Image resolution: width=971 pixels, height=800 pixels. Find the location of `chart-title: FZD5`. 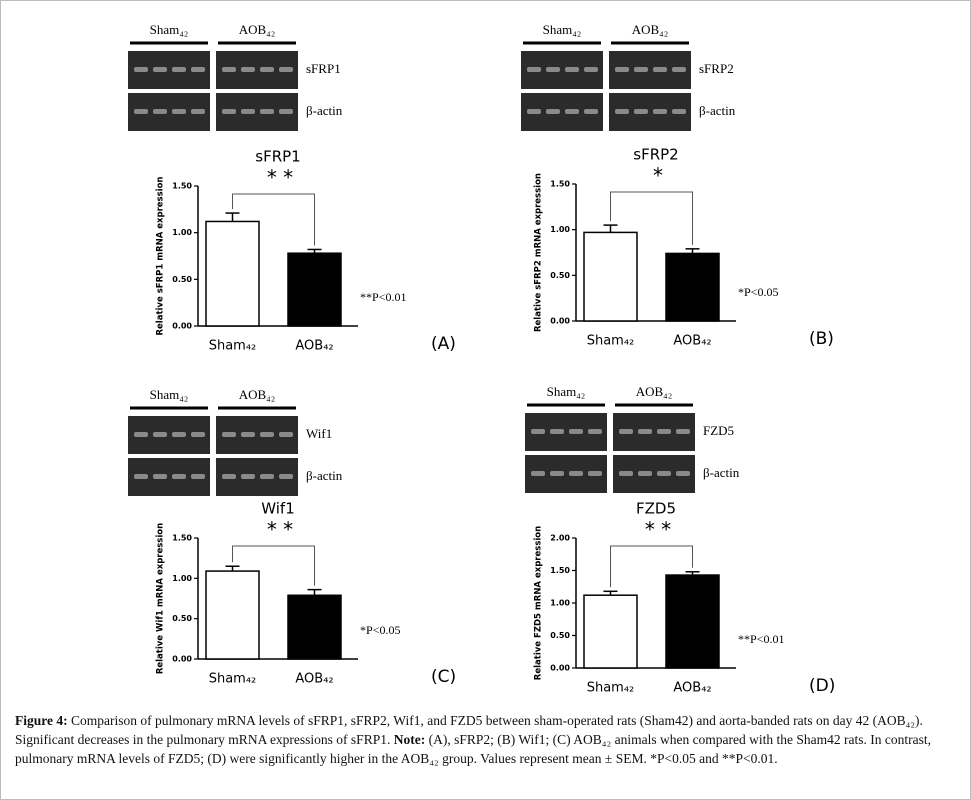

chart-title: FZD5 is located at coordinates (656, 509).